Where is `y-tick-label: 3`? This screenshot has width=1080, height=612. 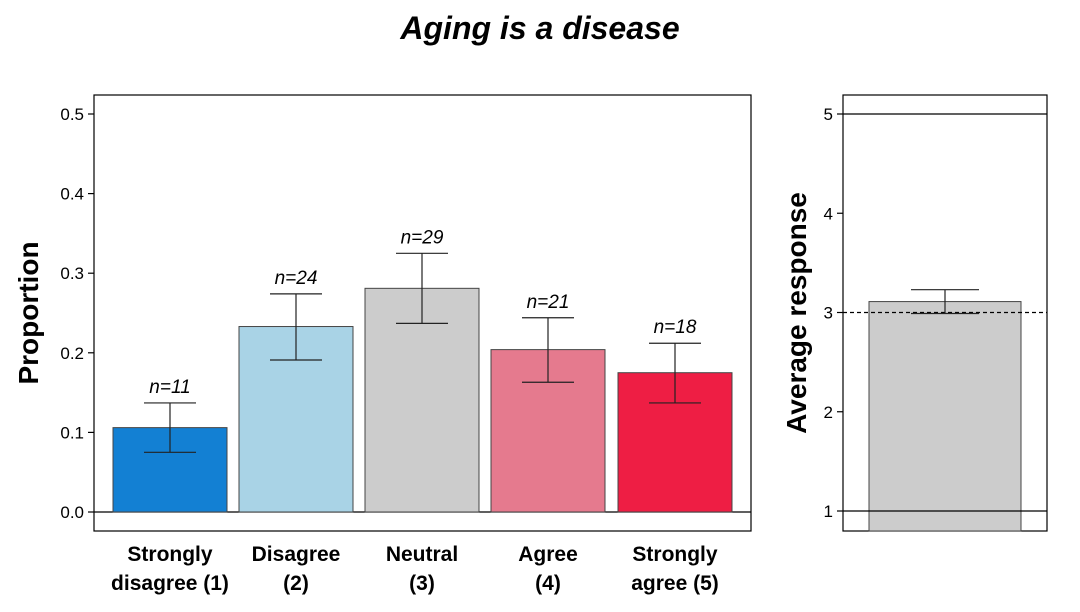
y-tick-label: 3 is located at coordinates (828, 313).